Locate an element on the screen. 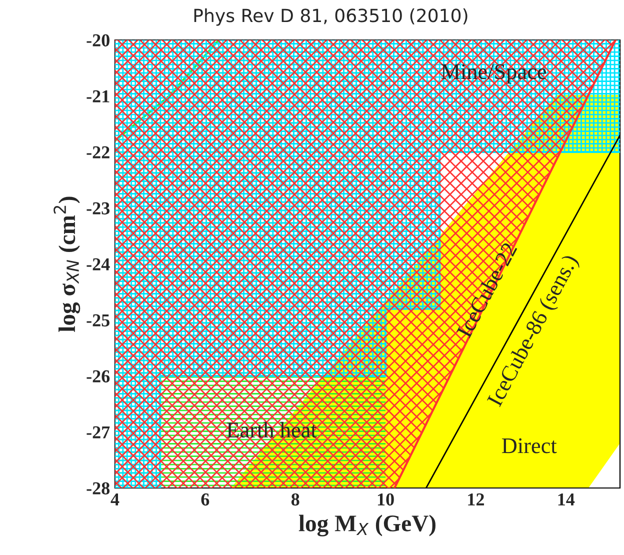 The height and width of the screenshot is (555, 624). y-tick-label: -26 is located at coordinates (98, 376).